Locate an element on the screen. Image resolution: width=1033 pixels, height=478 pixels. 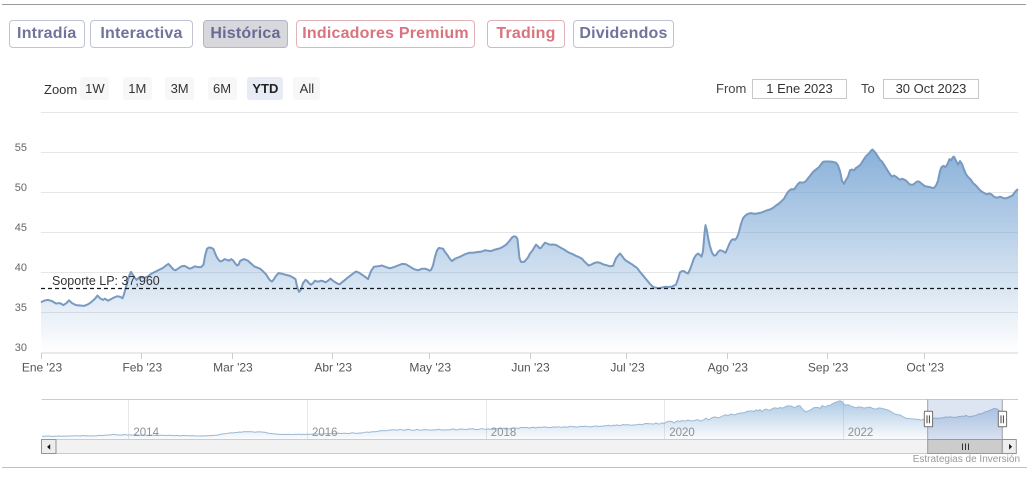
svg-text: Feb '23 is located at coordinates (142, 368).